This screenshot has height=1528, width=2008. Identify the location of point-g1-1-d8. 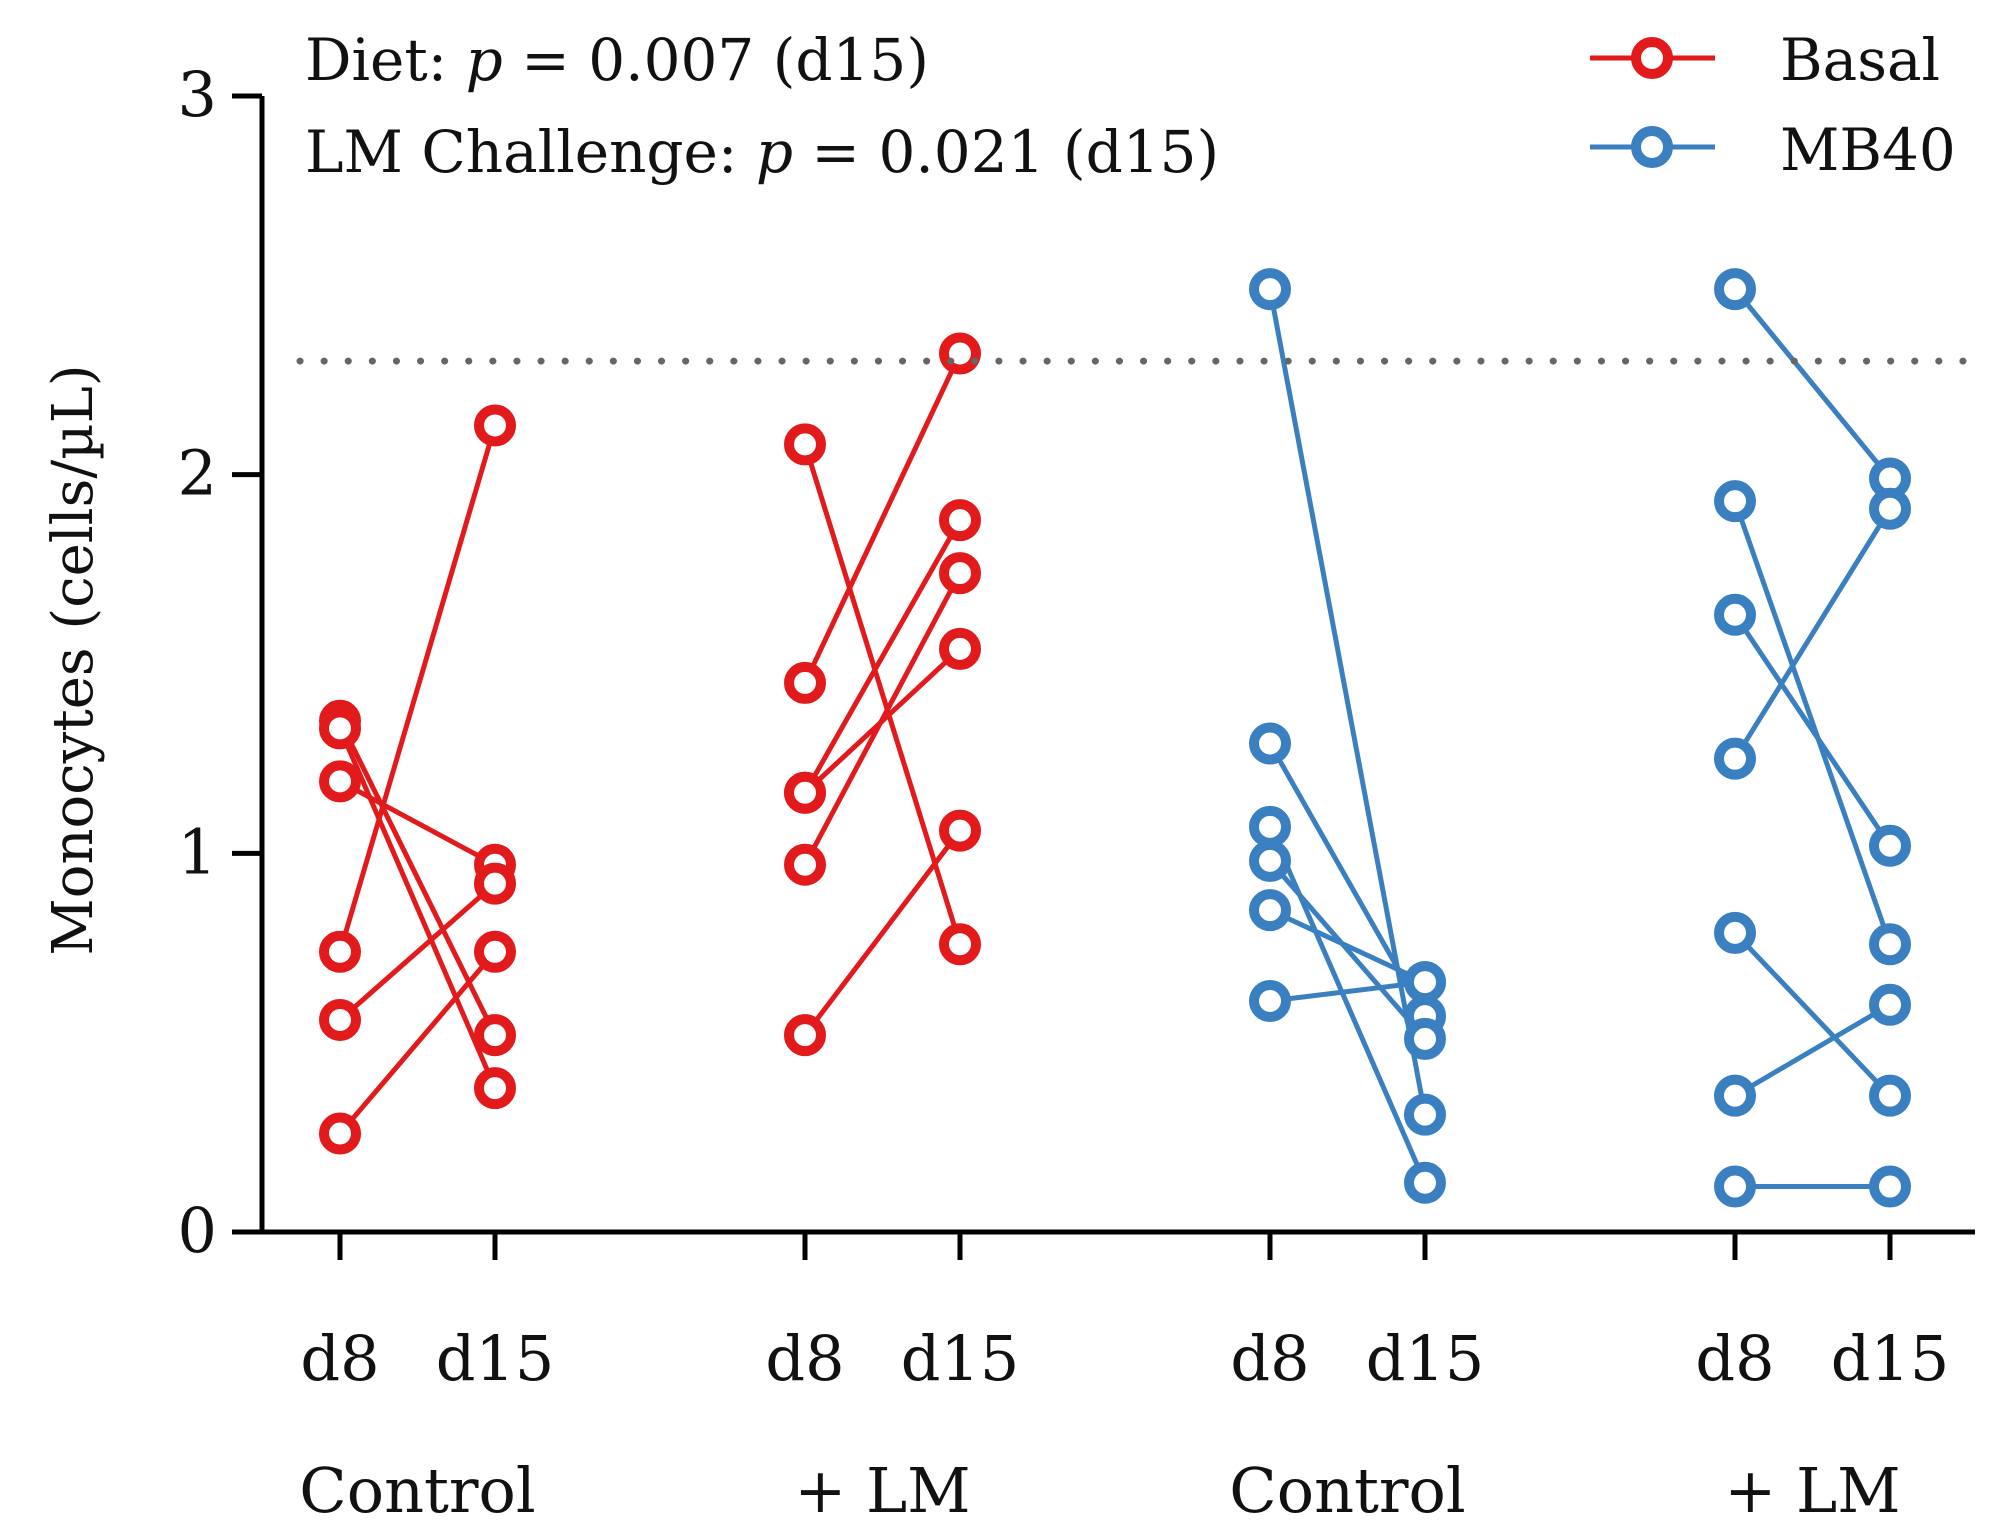
(805, 682).